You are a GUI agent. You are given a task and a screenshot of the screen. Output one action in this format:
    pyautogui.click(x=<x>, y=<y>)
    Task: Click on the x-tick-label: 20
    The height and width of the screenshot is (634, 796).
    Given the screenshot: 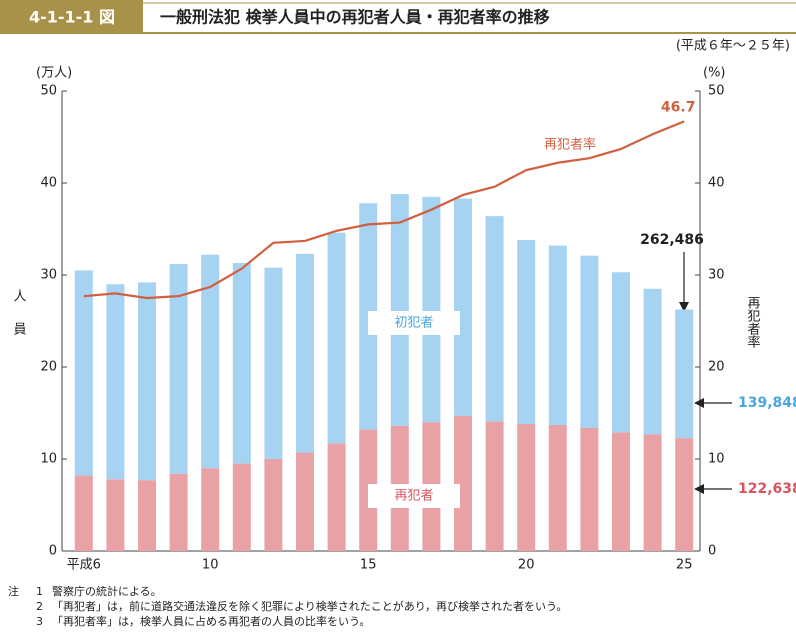 What is the action you would take?
    pyautogui.click(x=526, y=565)
    